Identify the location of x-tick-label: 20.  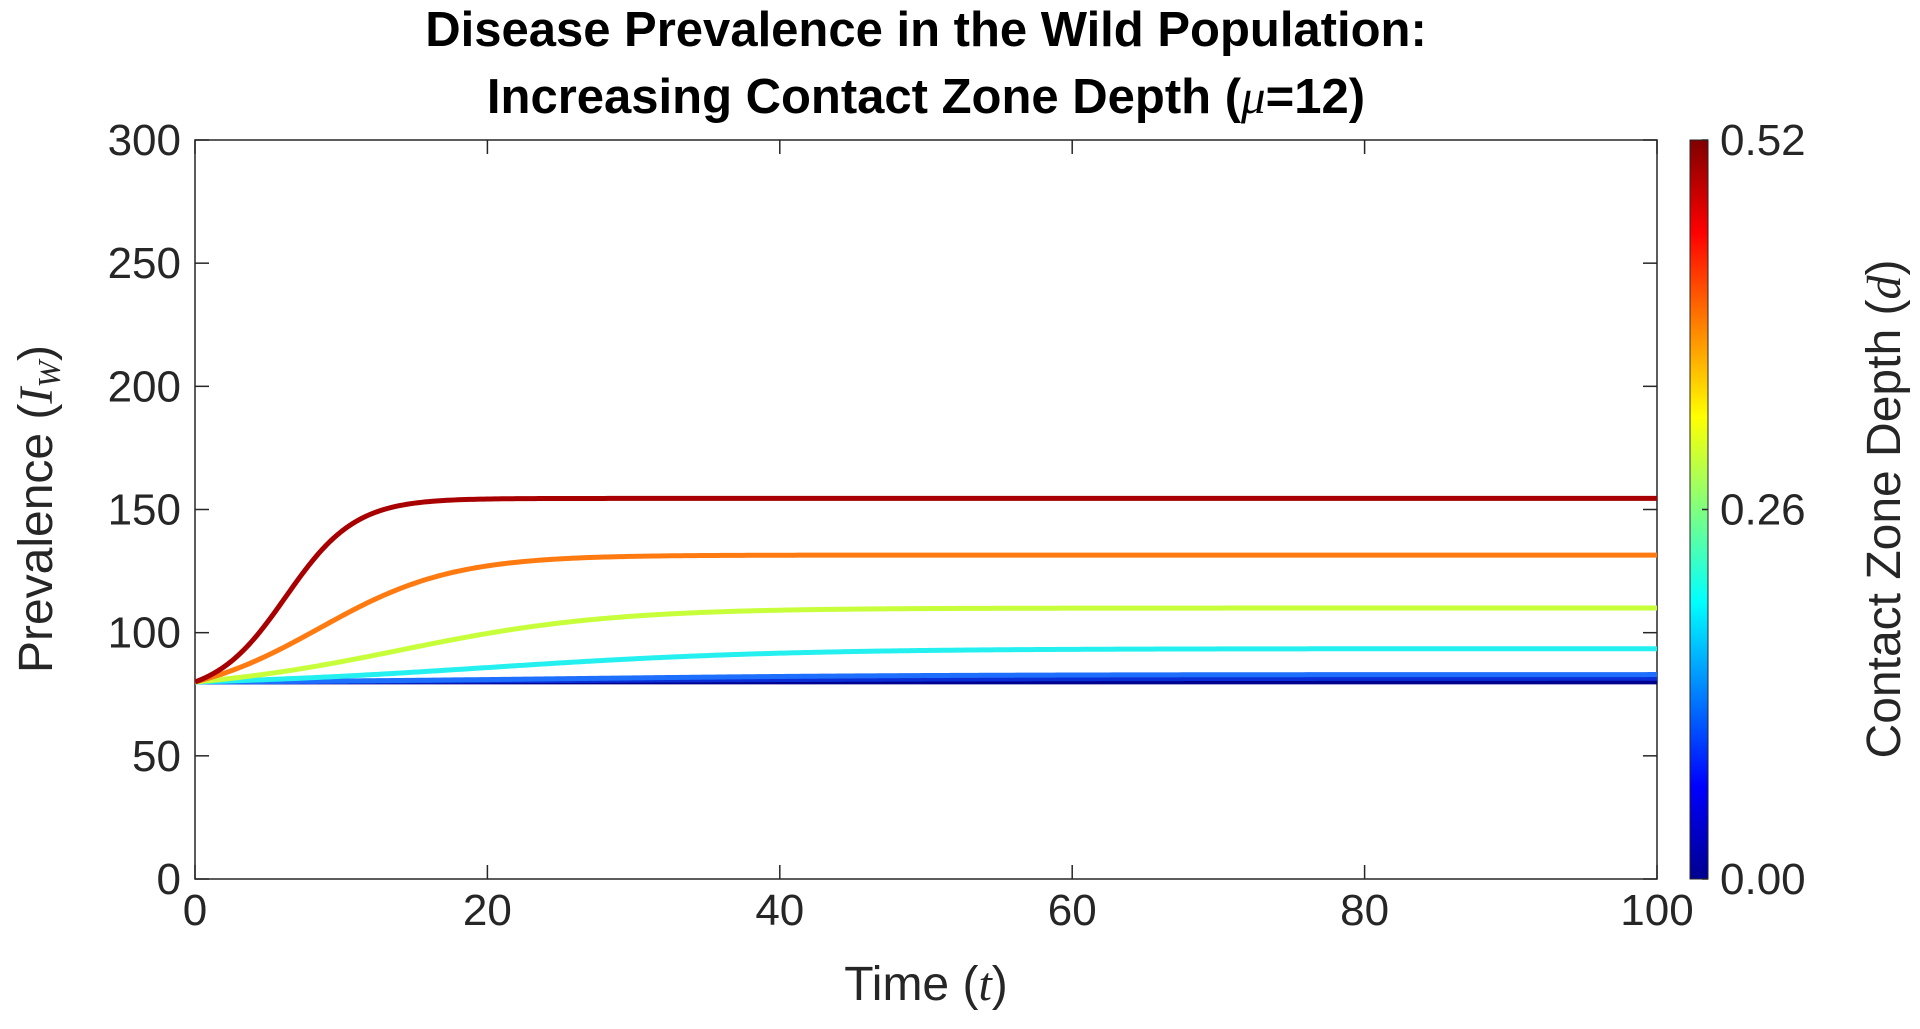
(487, 910).